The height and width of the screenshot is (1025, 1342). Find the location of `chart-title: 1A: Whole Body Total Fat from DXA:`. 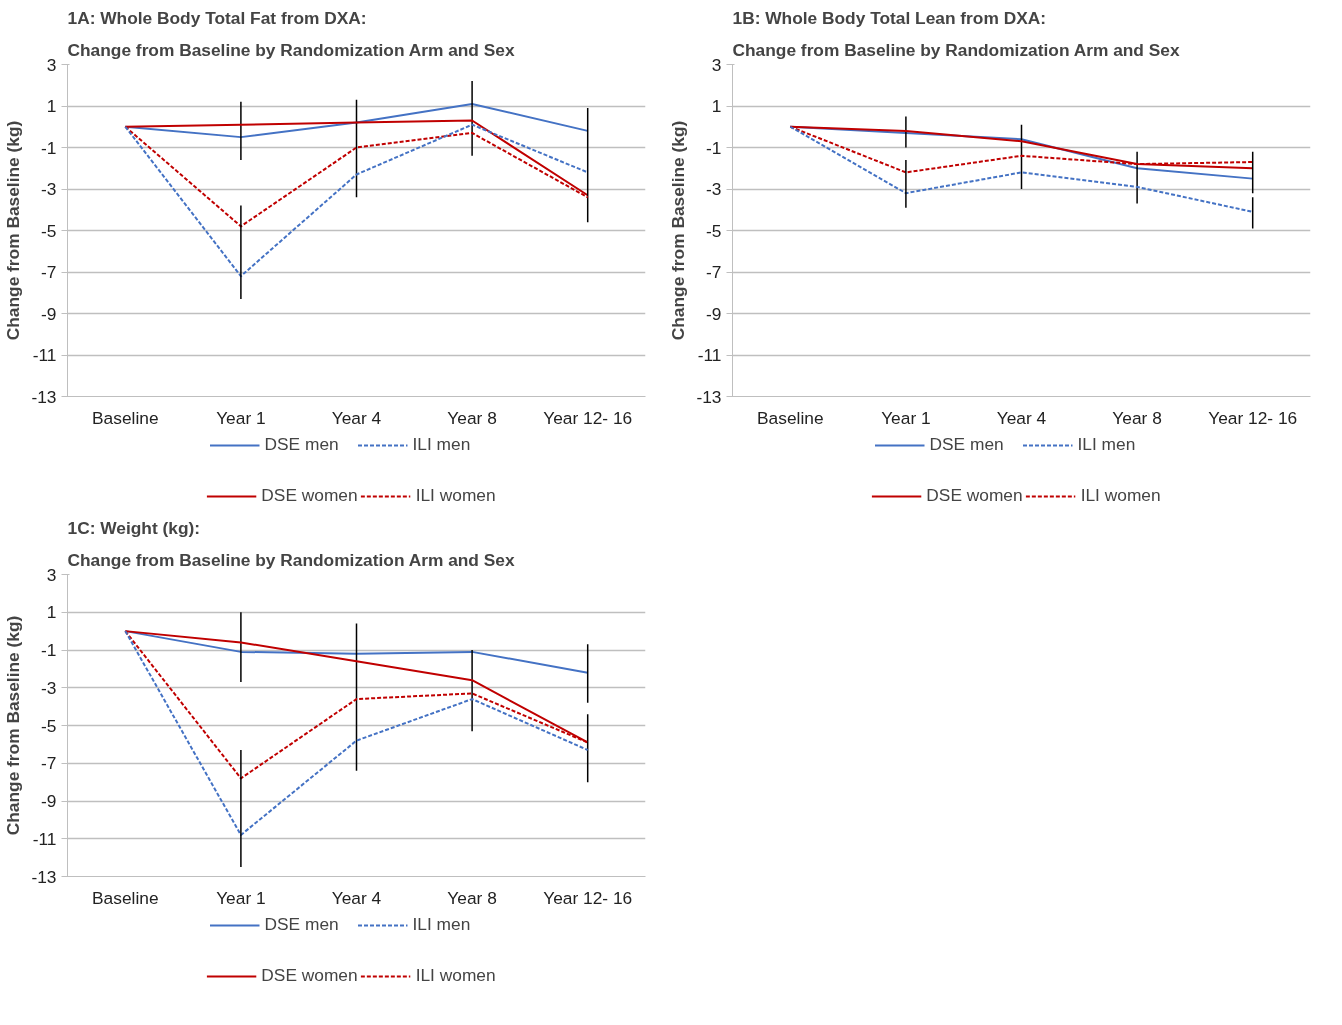

chart-title: 1A: Whole Body Total Fat from DXA: is located at coordinates (217, 17).